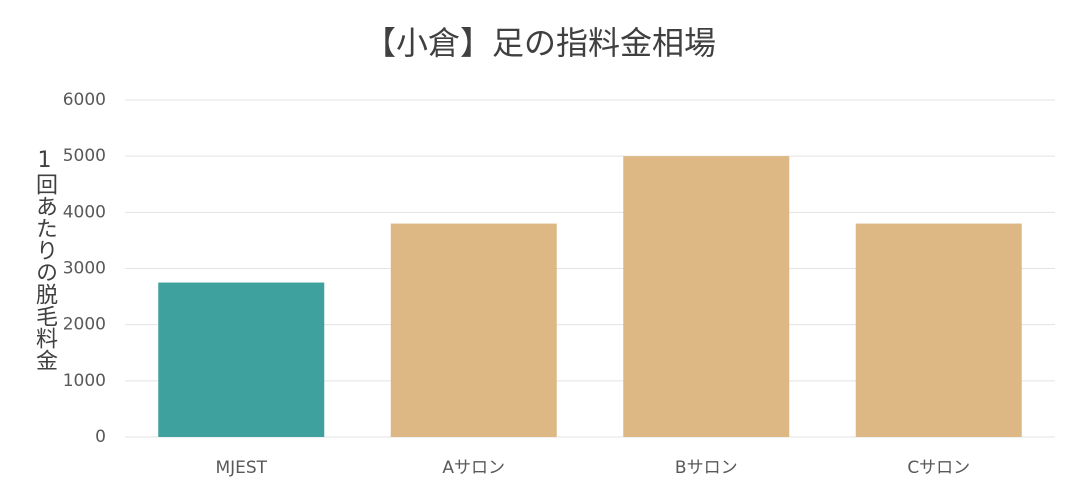 This screenshot has height=500, width=1080. Describe the element at coordinates (473, 468) in the screenshot. I see `x-tick-label: Aサロン` at that location.